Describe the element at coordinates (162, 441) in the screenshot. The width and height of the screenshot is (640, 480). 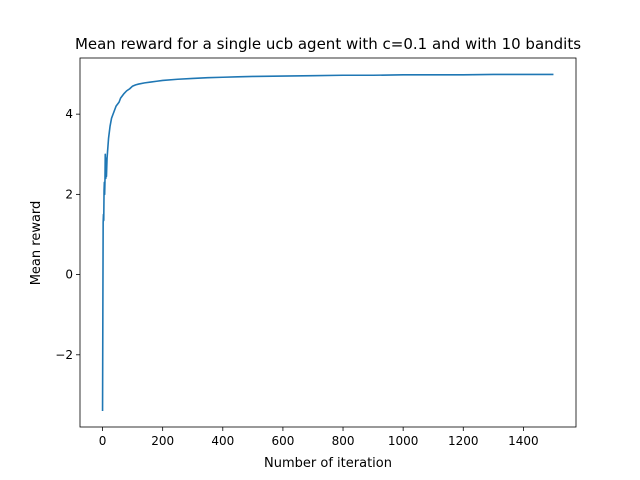
I see `x-tick-label: 200` at that location.